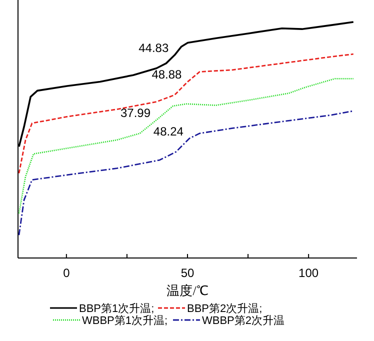 The width and height of the screenshot is (374, 341). What do you see at coordinates (187, 273) in the screenshot?
I see `x-tick-label: 50` at bounding box center [187, 273].